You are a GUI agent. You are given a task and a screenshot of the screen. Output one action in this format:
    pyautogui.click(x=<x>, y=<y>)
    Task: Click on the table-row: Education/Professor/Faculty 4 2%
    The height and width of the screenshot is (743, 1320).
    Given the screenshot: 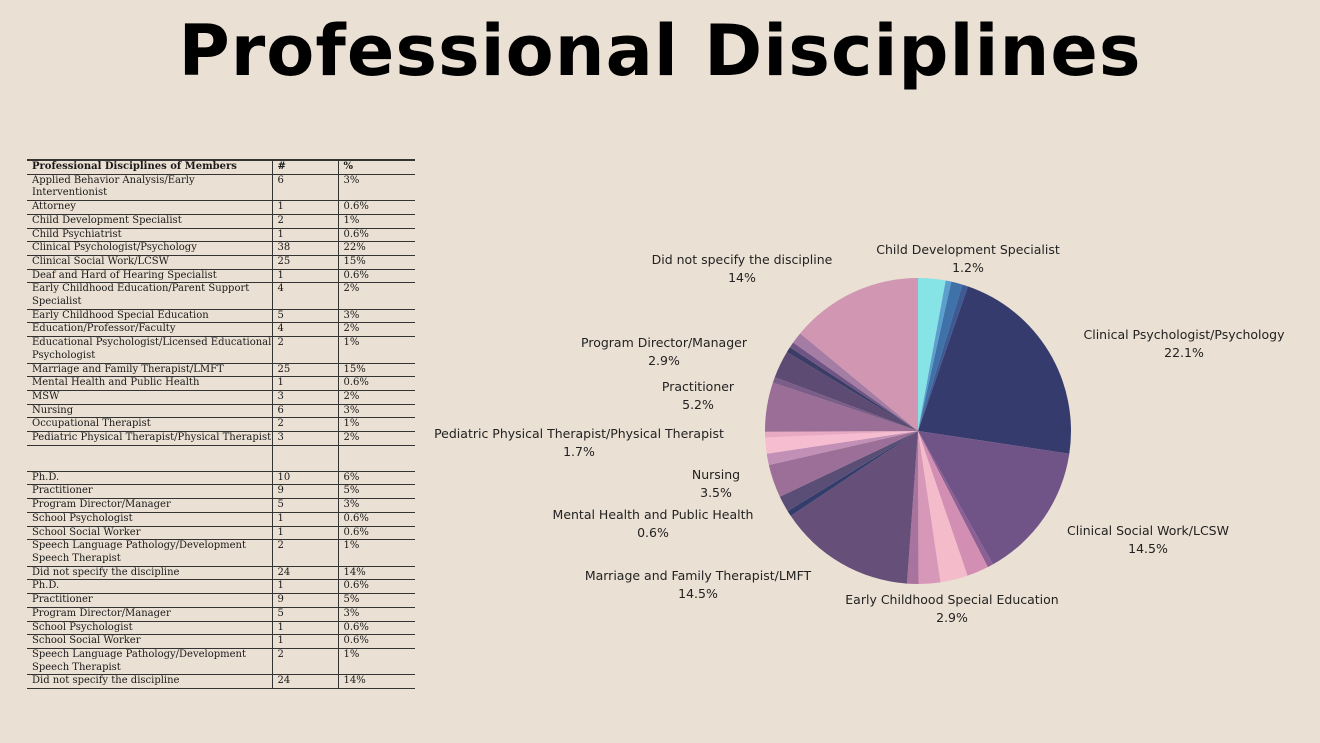 What is the action you would take?
    pyautogui.click(x=221, y=329)
    